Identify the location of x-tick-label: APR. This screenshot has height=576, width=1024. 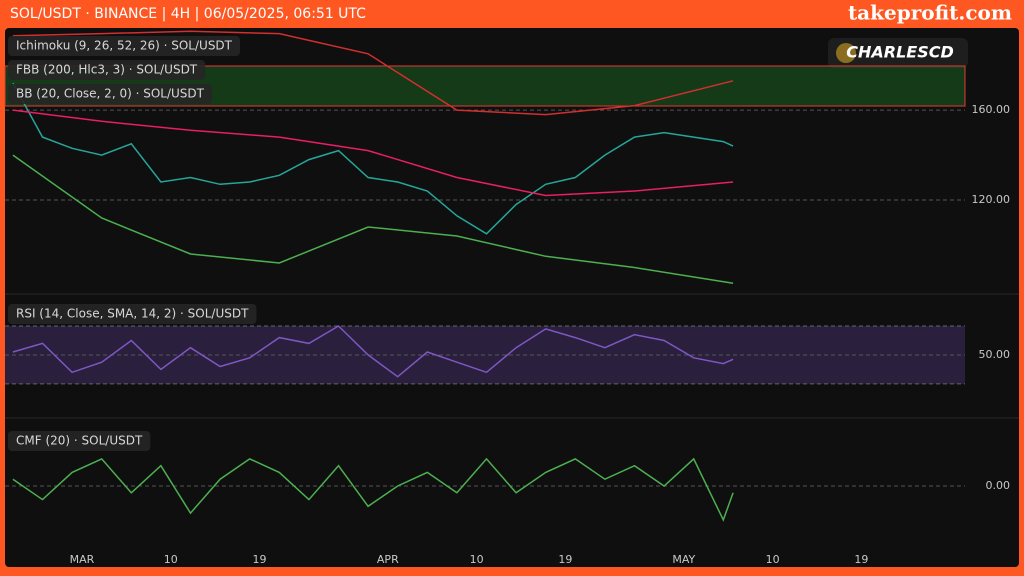
(388, 559).